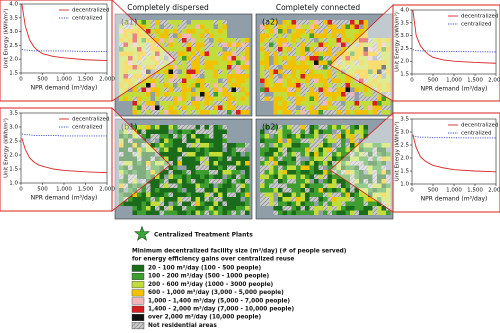  What do you see at coordinates (404, 159) in the screenshot?
I see `y-tick-label: 2.0` at bounding box center [404, 159].